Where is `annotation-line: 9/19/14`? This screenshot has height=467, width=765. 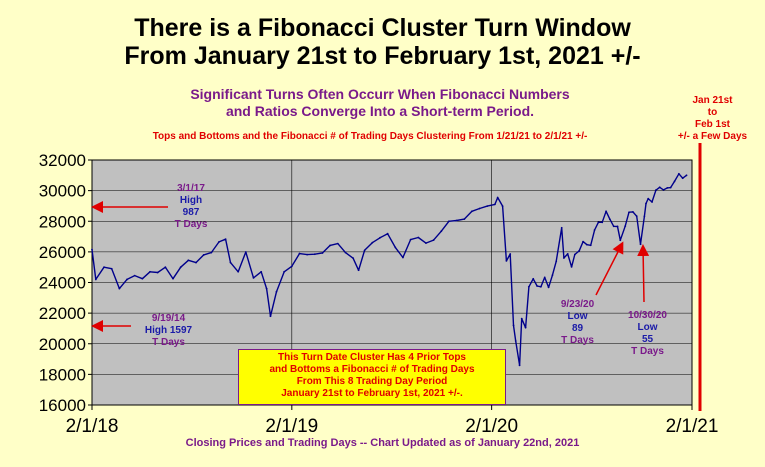
annotation-line: 9/19/14 is located at coordinates (168, 318).